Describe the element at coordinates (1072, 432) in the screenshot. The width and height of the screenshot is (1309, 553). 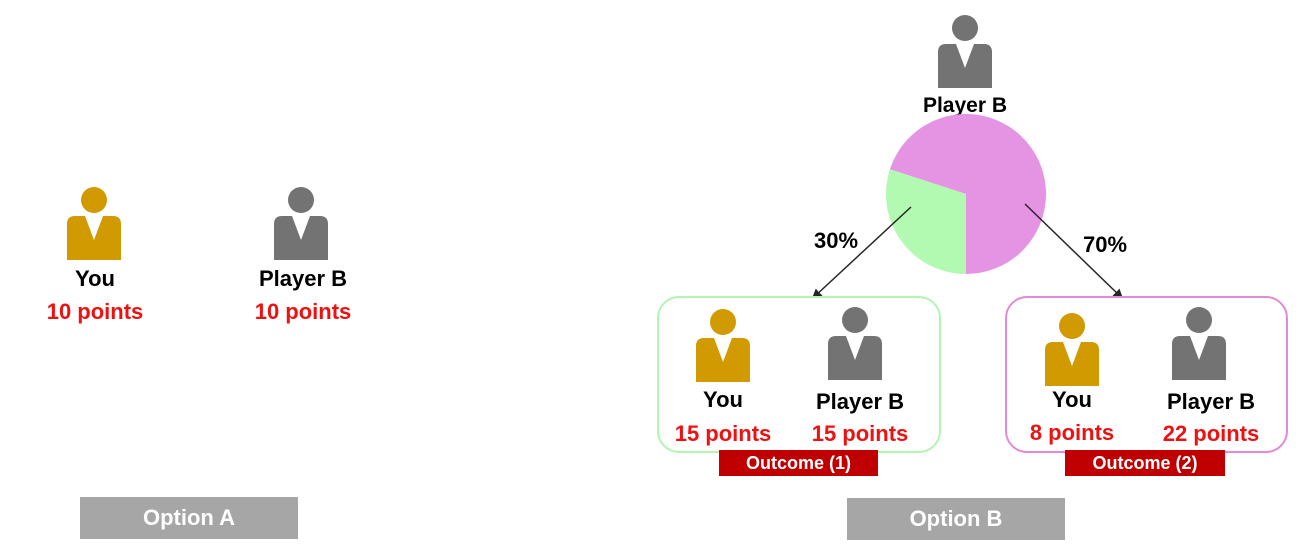
I see `outcome-2-you-points: 8 points` at that location.